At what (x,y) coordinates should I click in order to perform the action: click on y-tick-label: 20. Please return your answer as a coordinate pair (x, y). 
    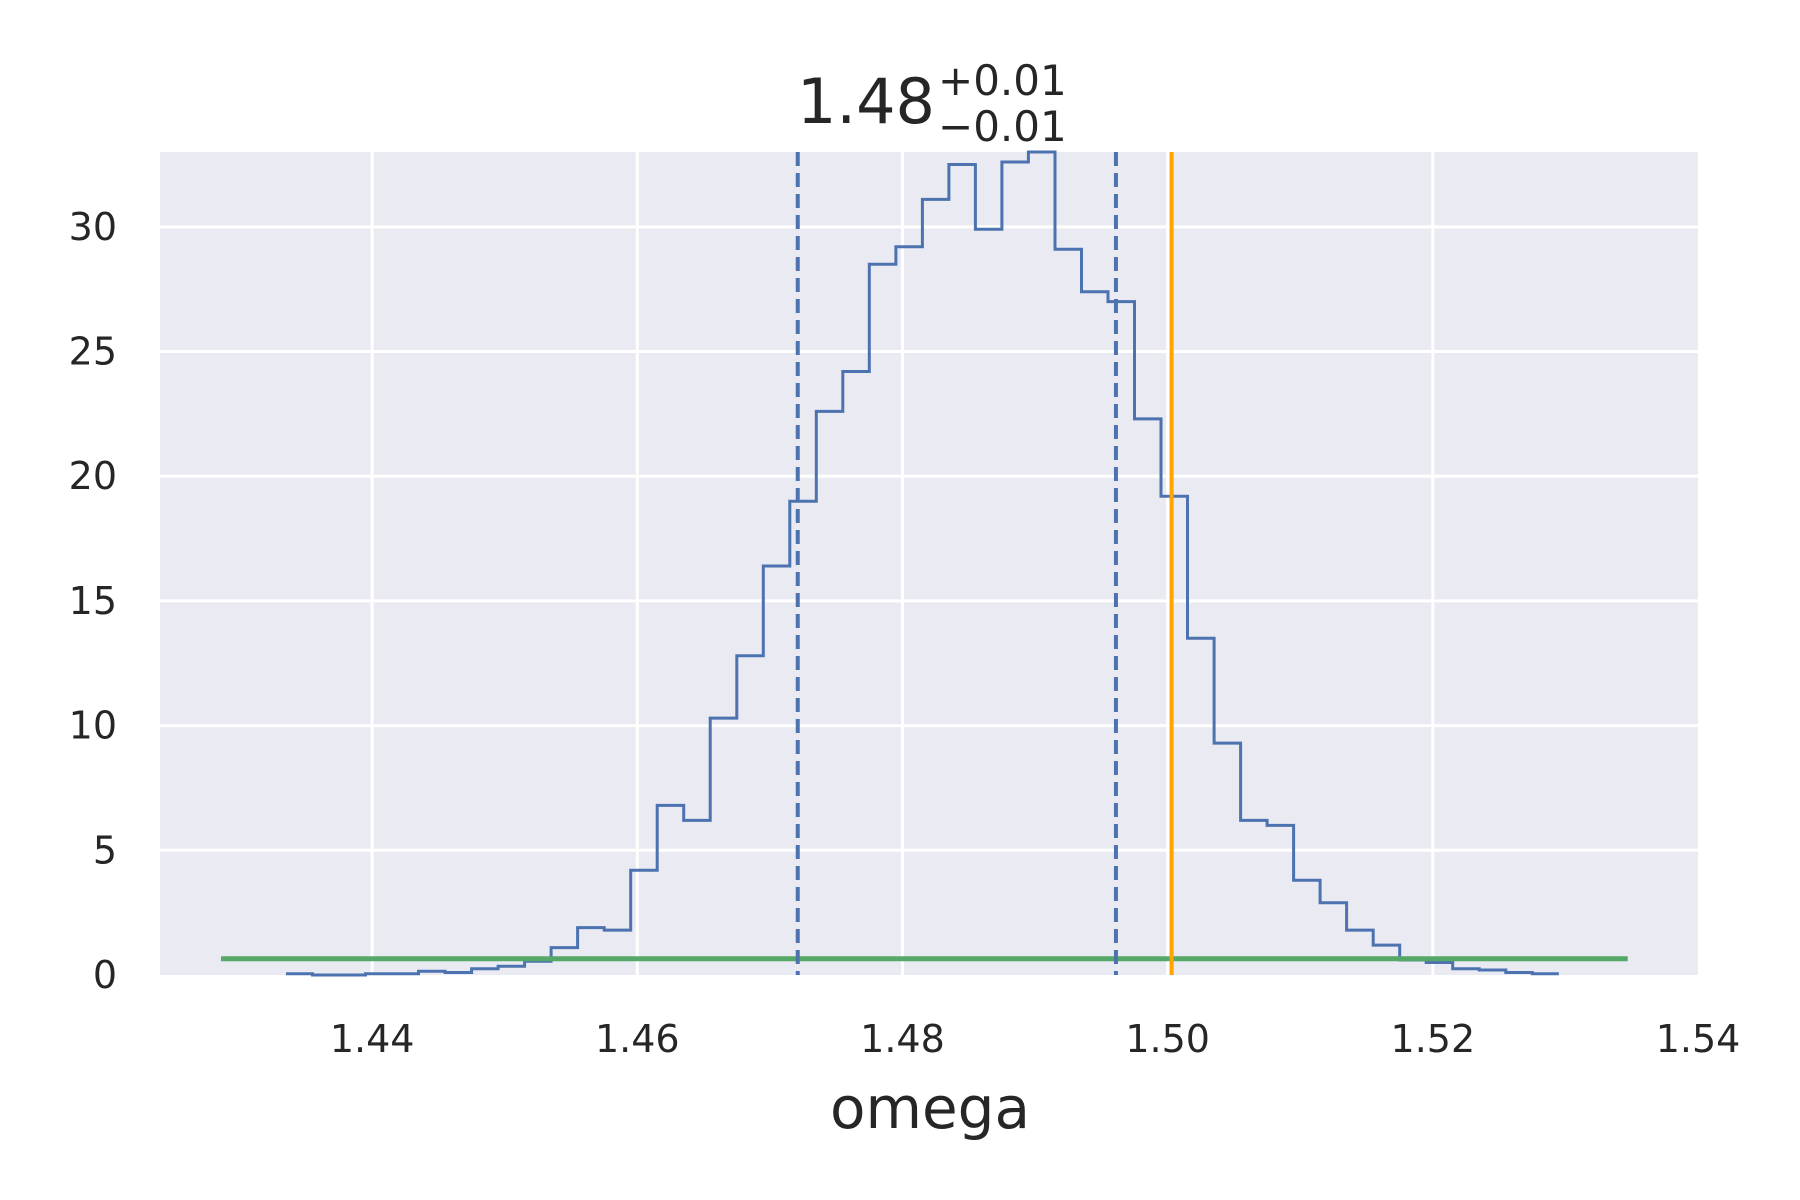
    Looking at the image, I should click on (93, 476).